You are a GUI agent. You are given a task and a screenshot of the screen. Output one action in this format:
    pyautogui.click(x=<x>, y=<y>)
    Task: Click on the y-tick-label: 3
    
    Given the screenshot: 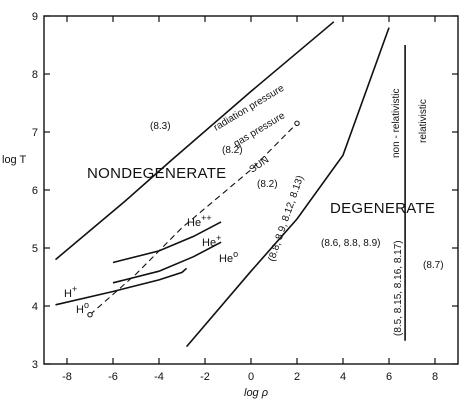 What is the action you would take?
    pyautogui.click(x=35, y=365)
    